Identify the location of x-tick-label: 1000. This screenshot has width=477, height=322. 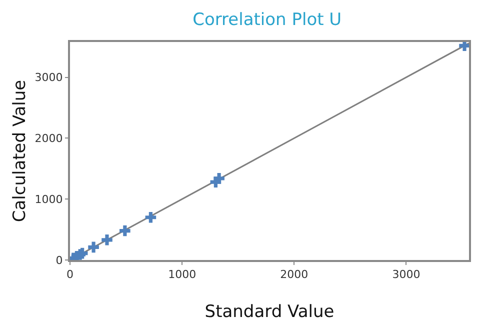
(182, 275).